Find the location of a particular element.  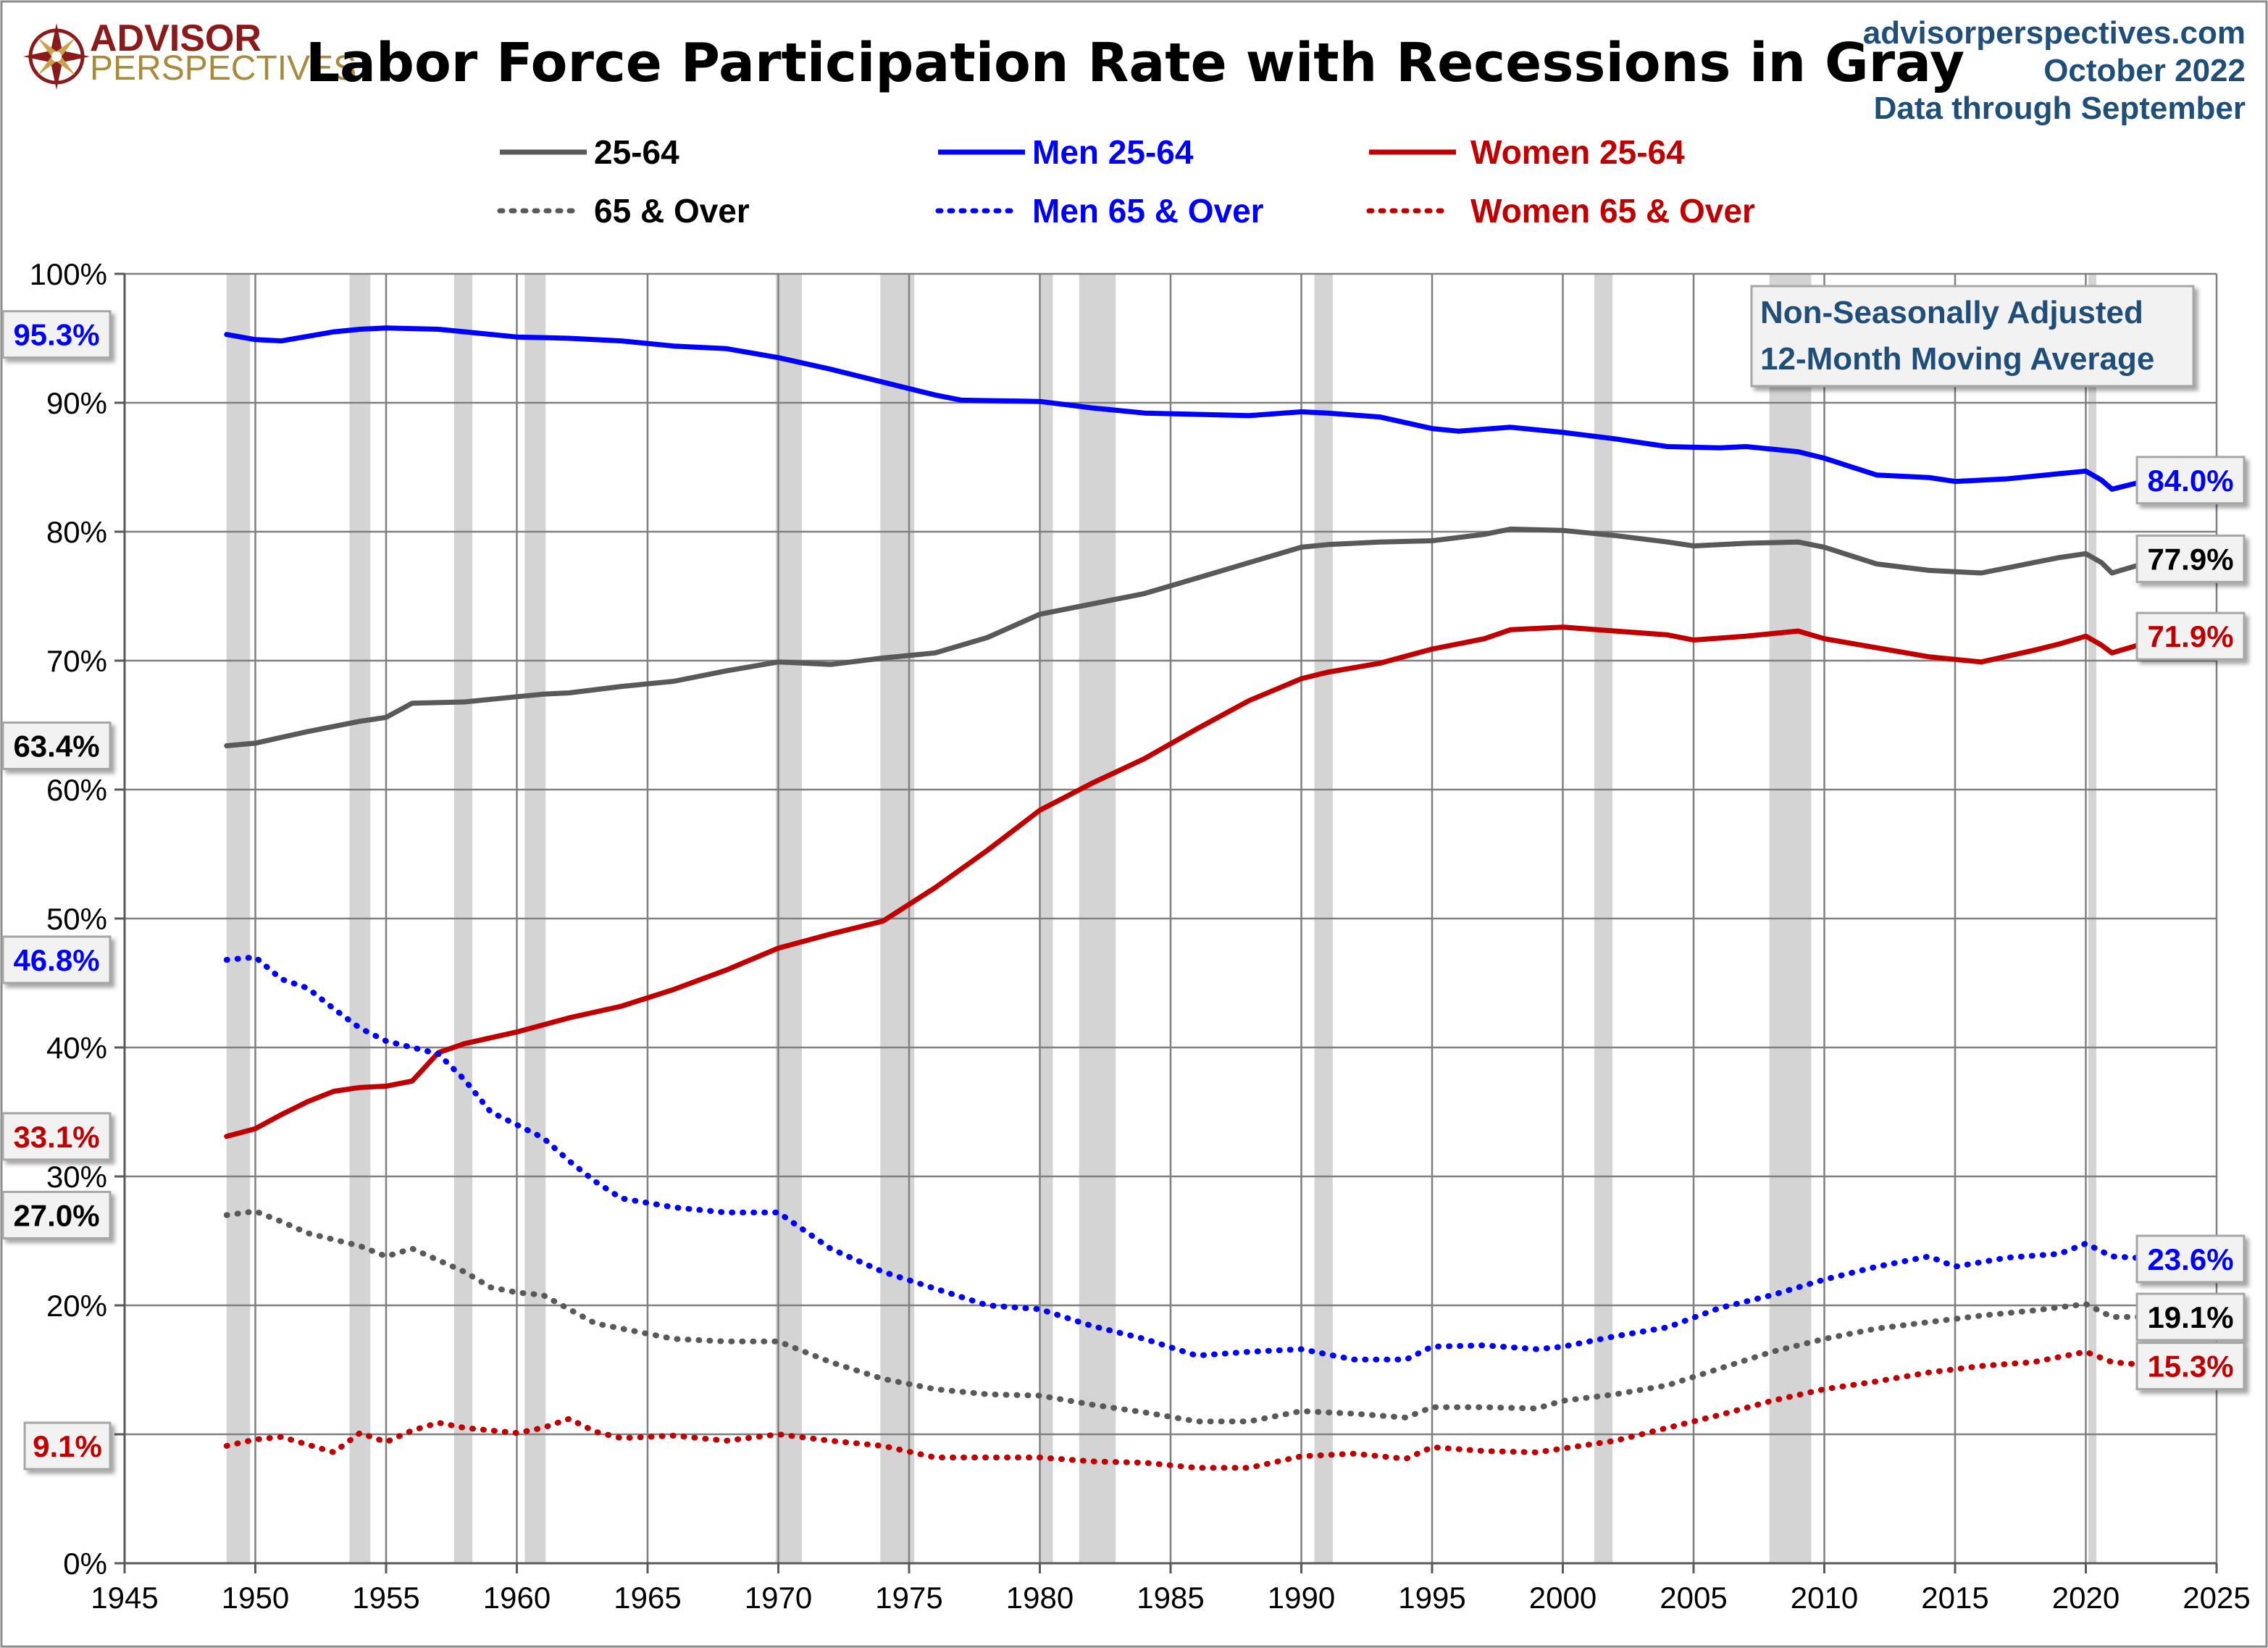

note-line-2: 12-Month Moving Average is located at coordinates (1957, 359).